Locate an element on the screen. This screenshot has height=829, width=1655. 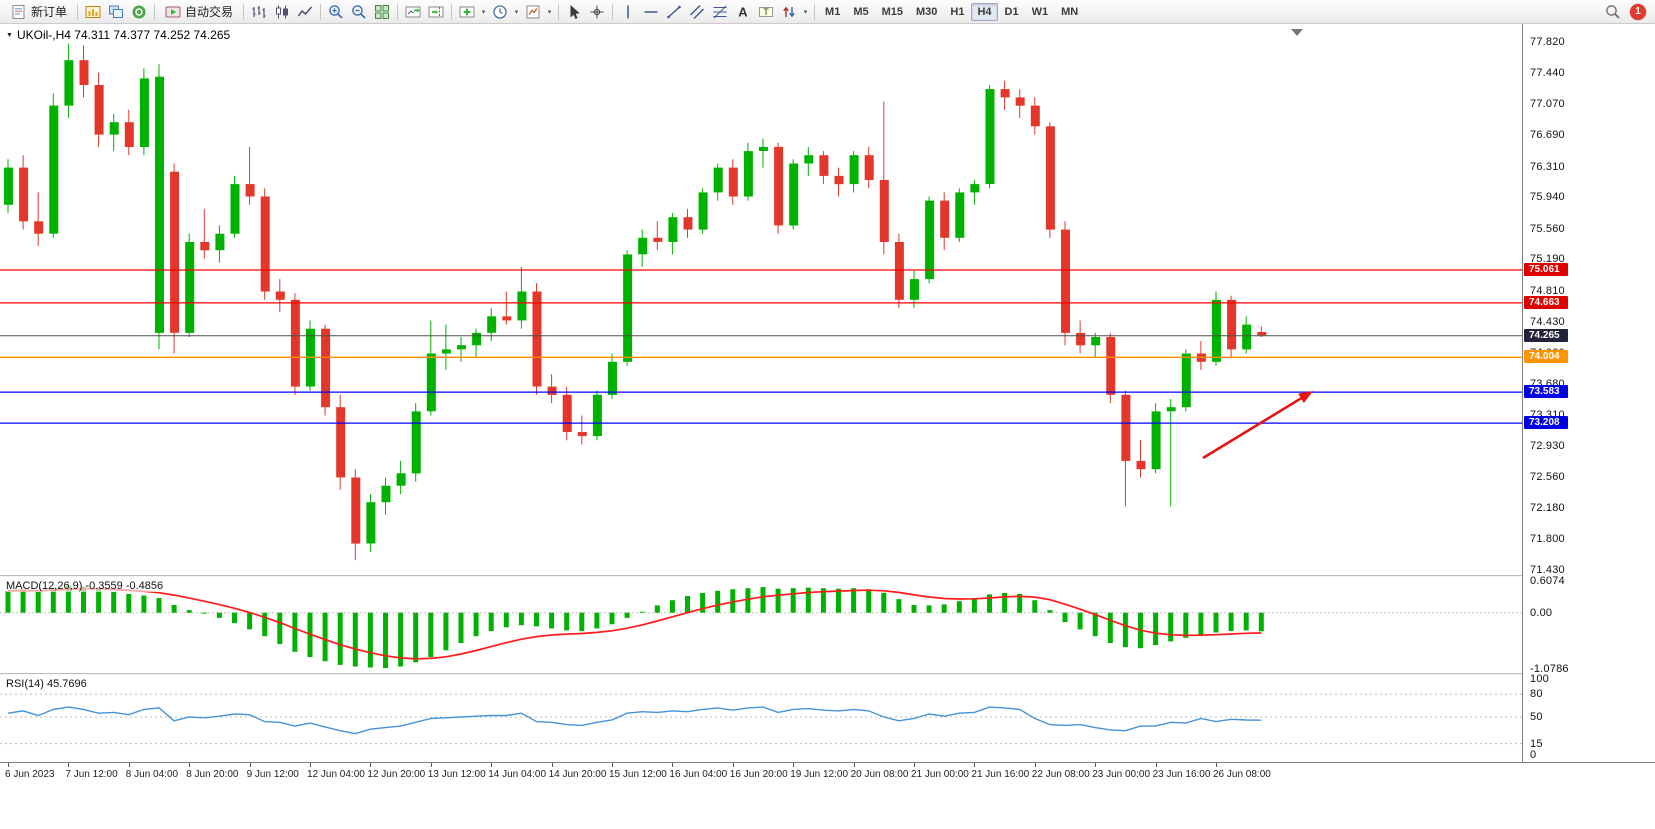
svg-text: T is located at coordinates (766, 11).